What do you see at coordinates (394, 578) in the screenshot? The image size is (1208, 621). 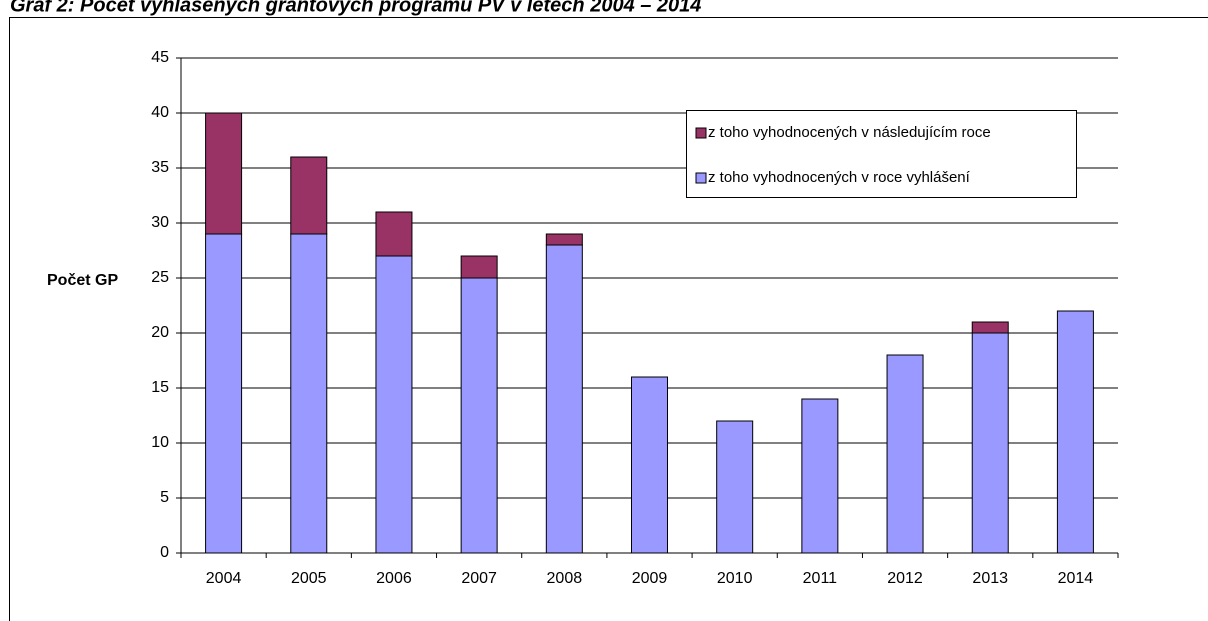 I see `x-tick-label: 2006` at bounding box center [394, 578].